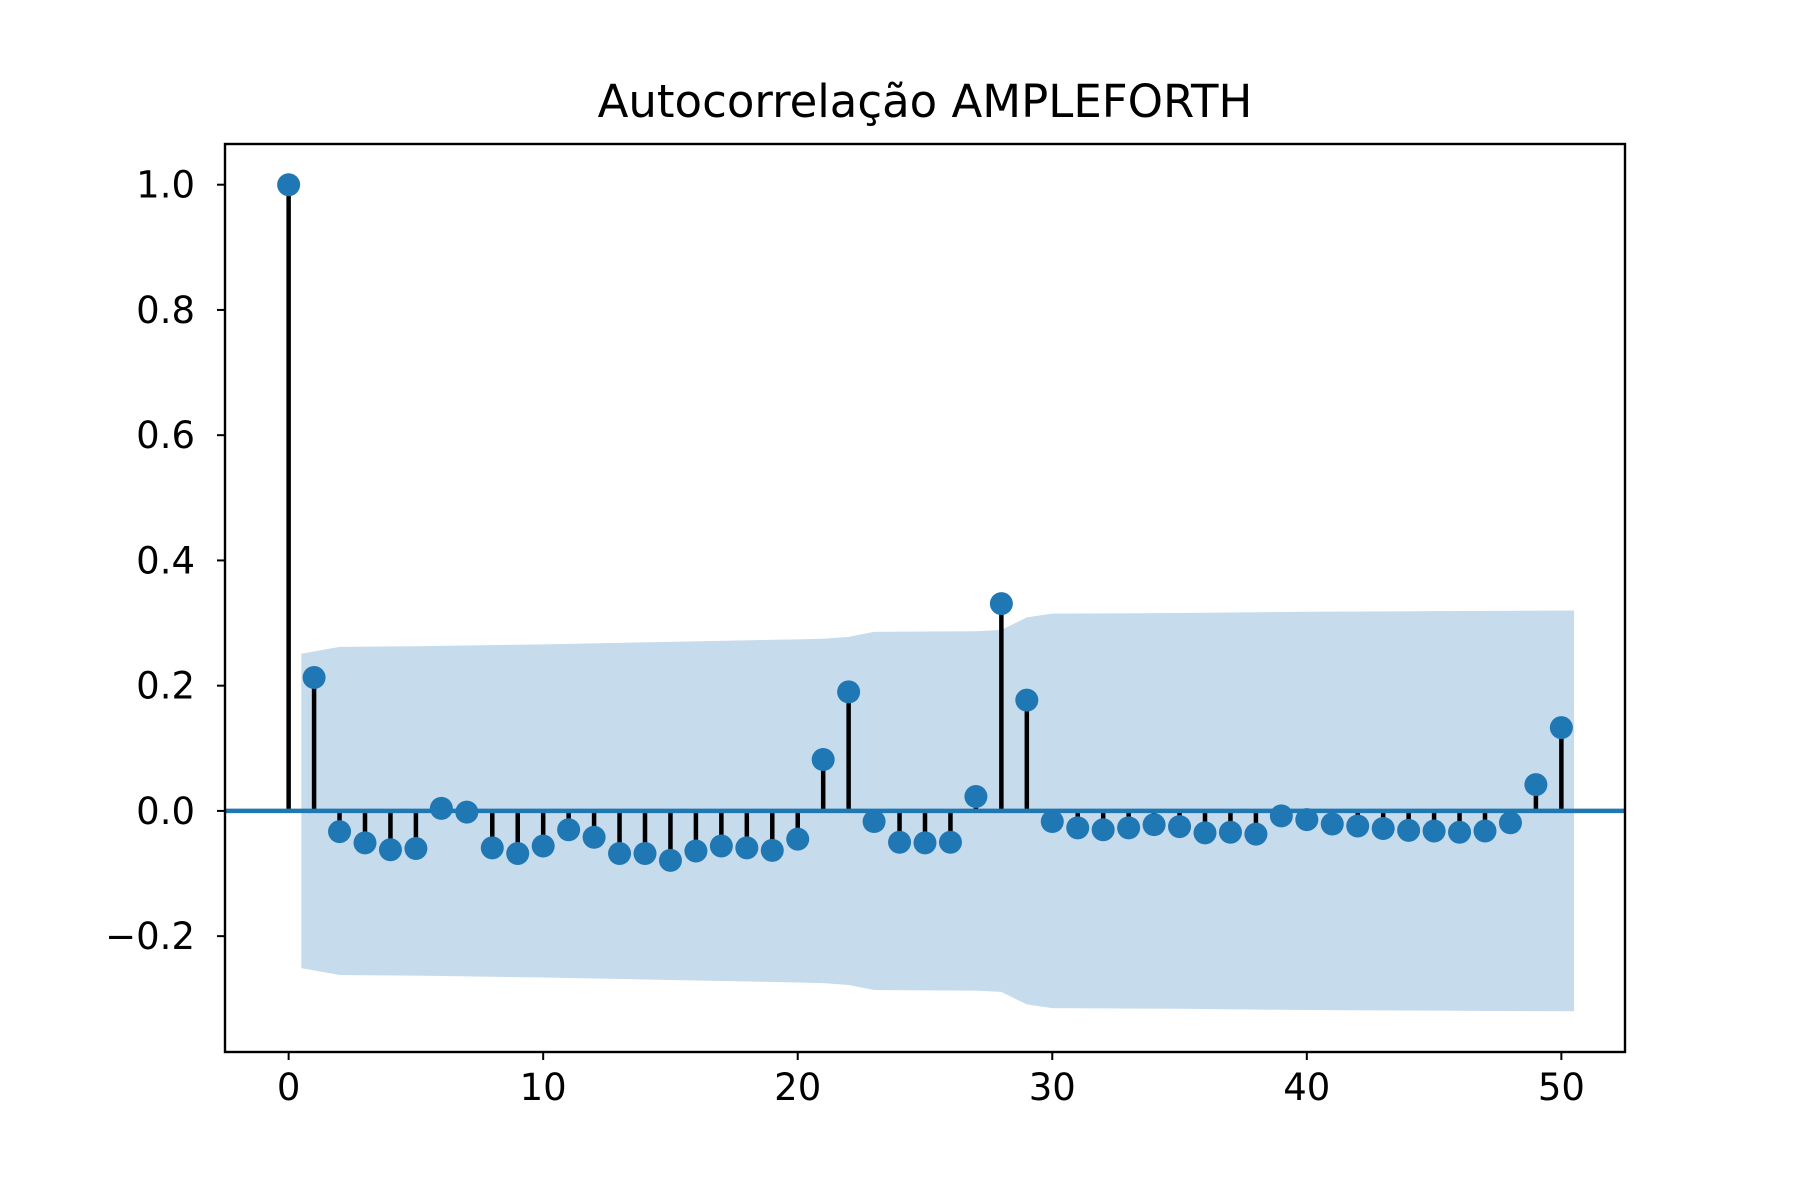 This screenshot has height=1200, width=1800. What do you see at coordinates (1561, 1087) in the screenshot?
I see `x-tick-label-50: 50` at bounding box center [1561, 1087].